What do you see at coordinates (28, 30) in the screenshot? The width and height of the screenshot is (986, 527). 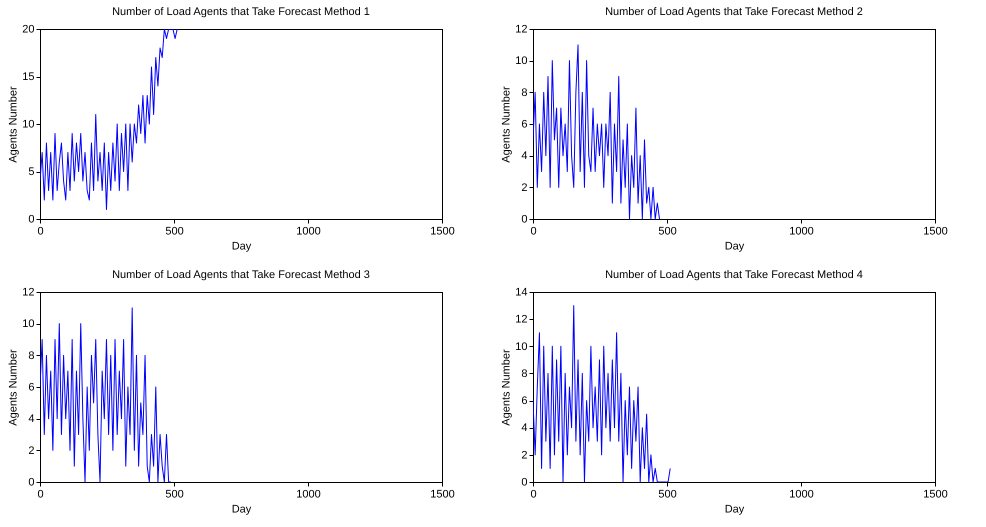 I see `y-tick-label: 20` at bounding box center [28, 30].